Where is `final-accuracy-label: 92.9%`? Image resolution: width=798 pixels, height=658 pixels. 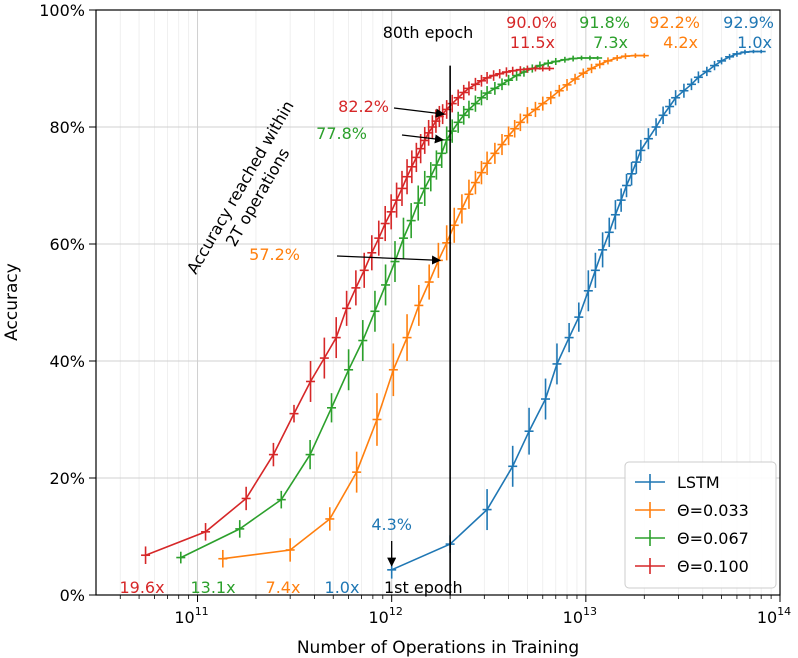 final-accuracy-label: 92.9% is located at coordinates (748, 22).